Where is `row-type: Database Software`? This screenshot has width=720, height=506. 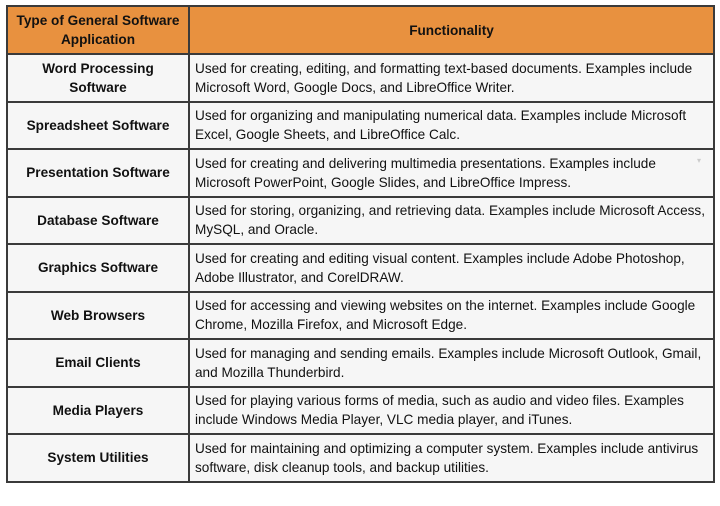
row-type: Database Software is located at coordinates (98, 220).